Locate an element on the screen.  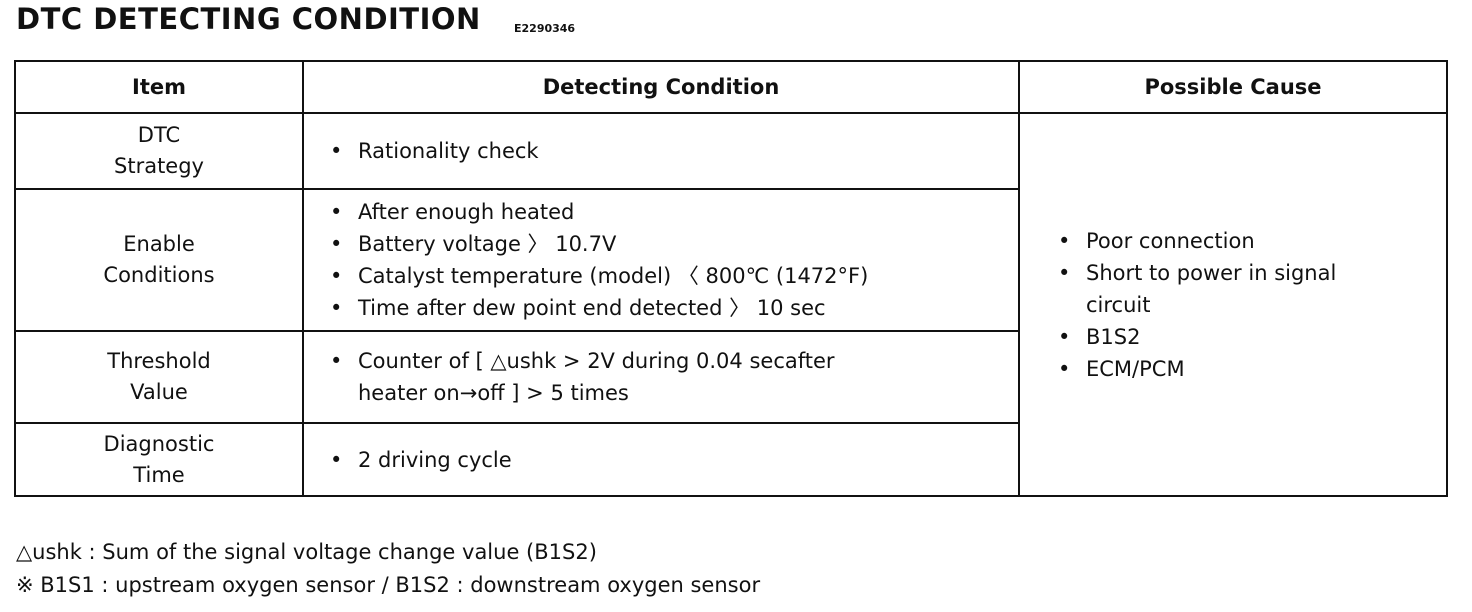
column-header: Item is located at coordinates (159, 87).